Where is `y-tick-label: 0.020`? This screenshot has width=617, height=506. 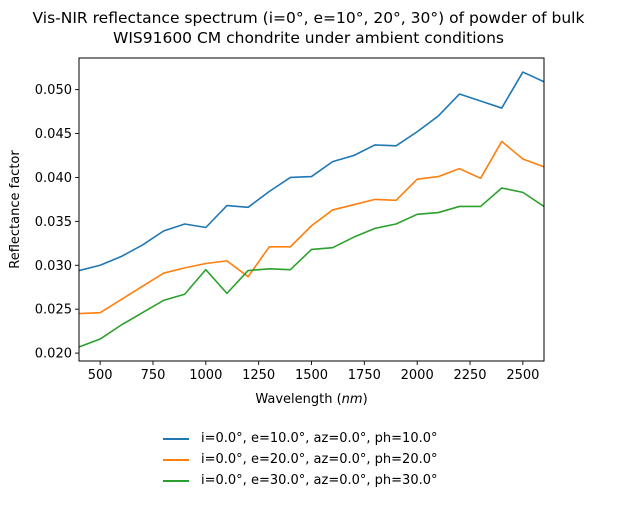
y-tick-label: 0.020 is located at coordinates (53, 354).